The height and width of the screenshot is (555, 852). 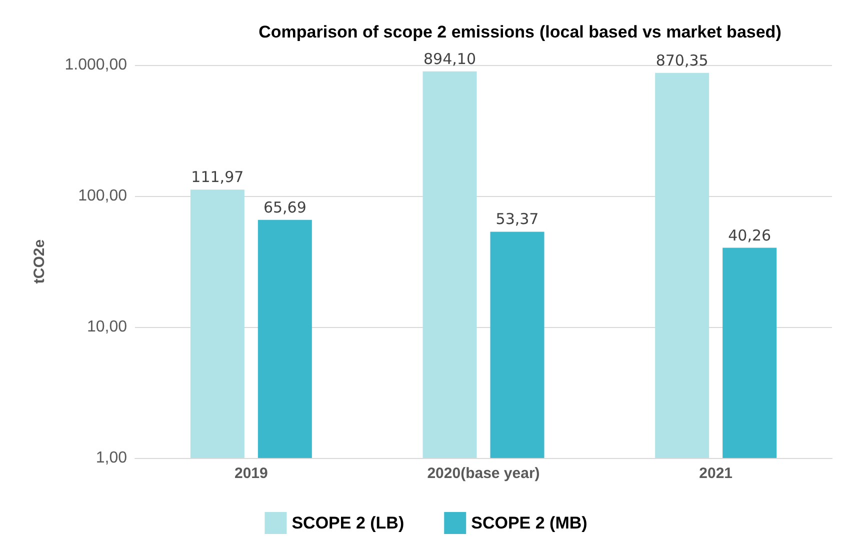 What do you see at coordinates (396, 32) in the screenshot?
I see `chart-title: Comparison of scope 2 emissions` at bounding box center [396, 32].